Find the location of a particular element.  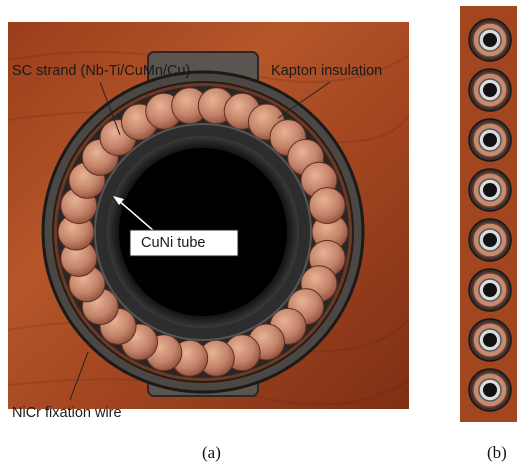

sc-strand is located at coordinates (327, 206).